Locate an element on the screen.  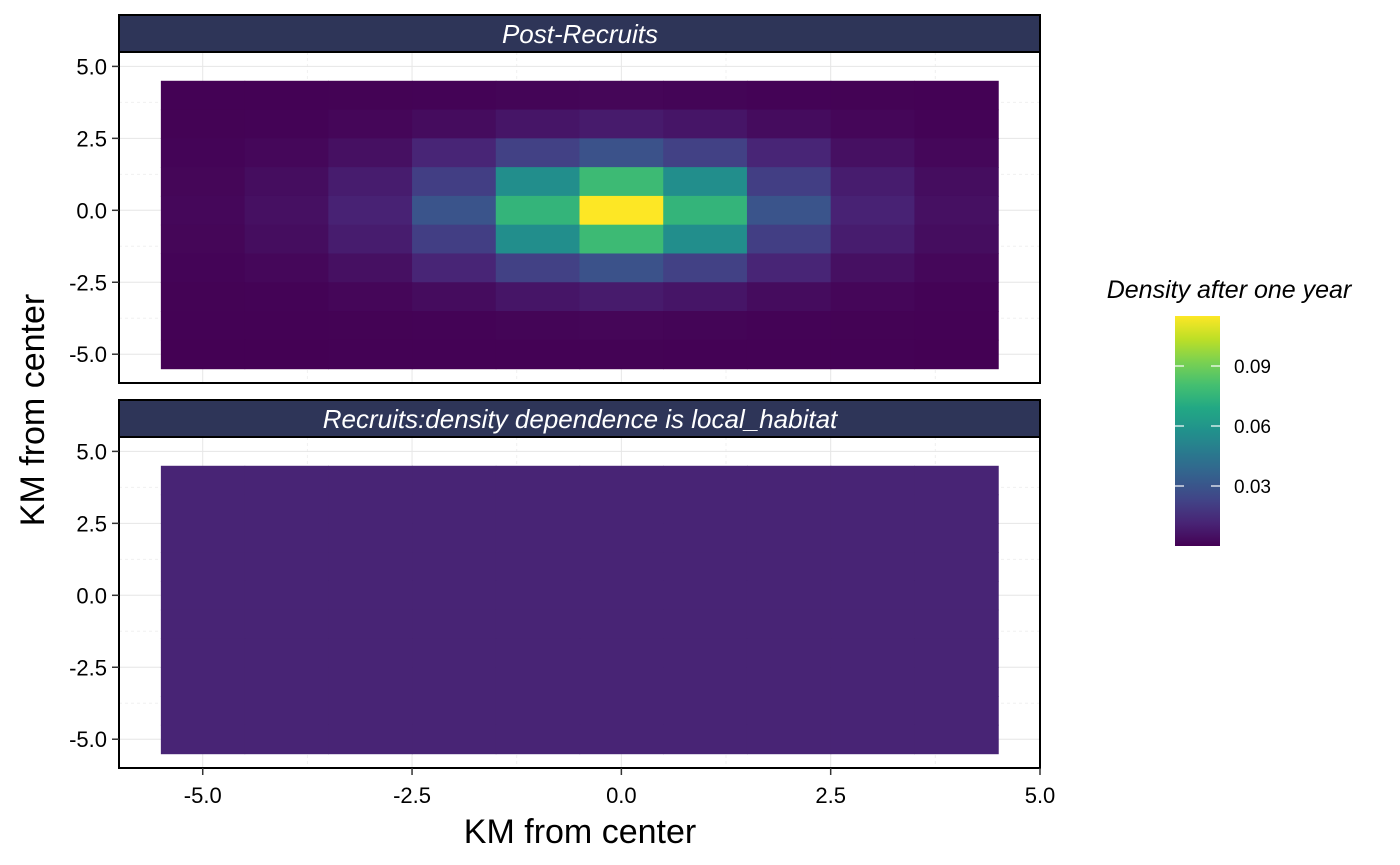
y-tick-label: 5.0 is located at coordinates (91, 451).